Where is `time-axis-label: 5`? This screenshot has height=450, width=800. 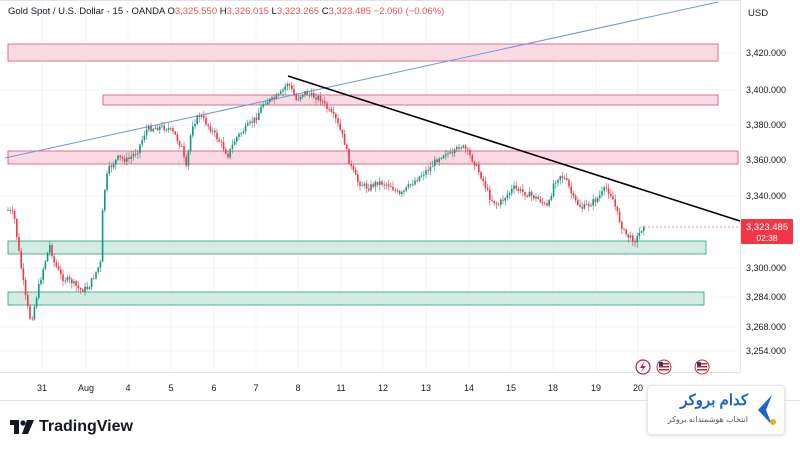 time-axis-label: 5 is located at coordinates (170, 388).